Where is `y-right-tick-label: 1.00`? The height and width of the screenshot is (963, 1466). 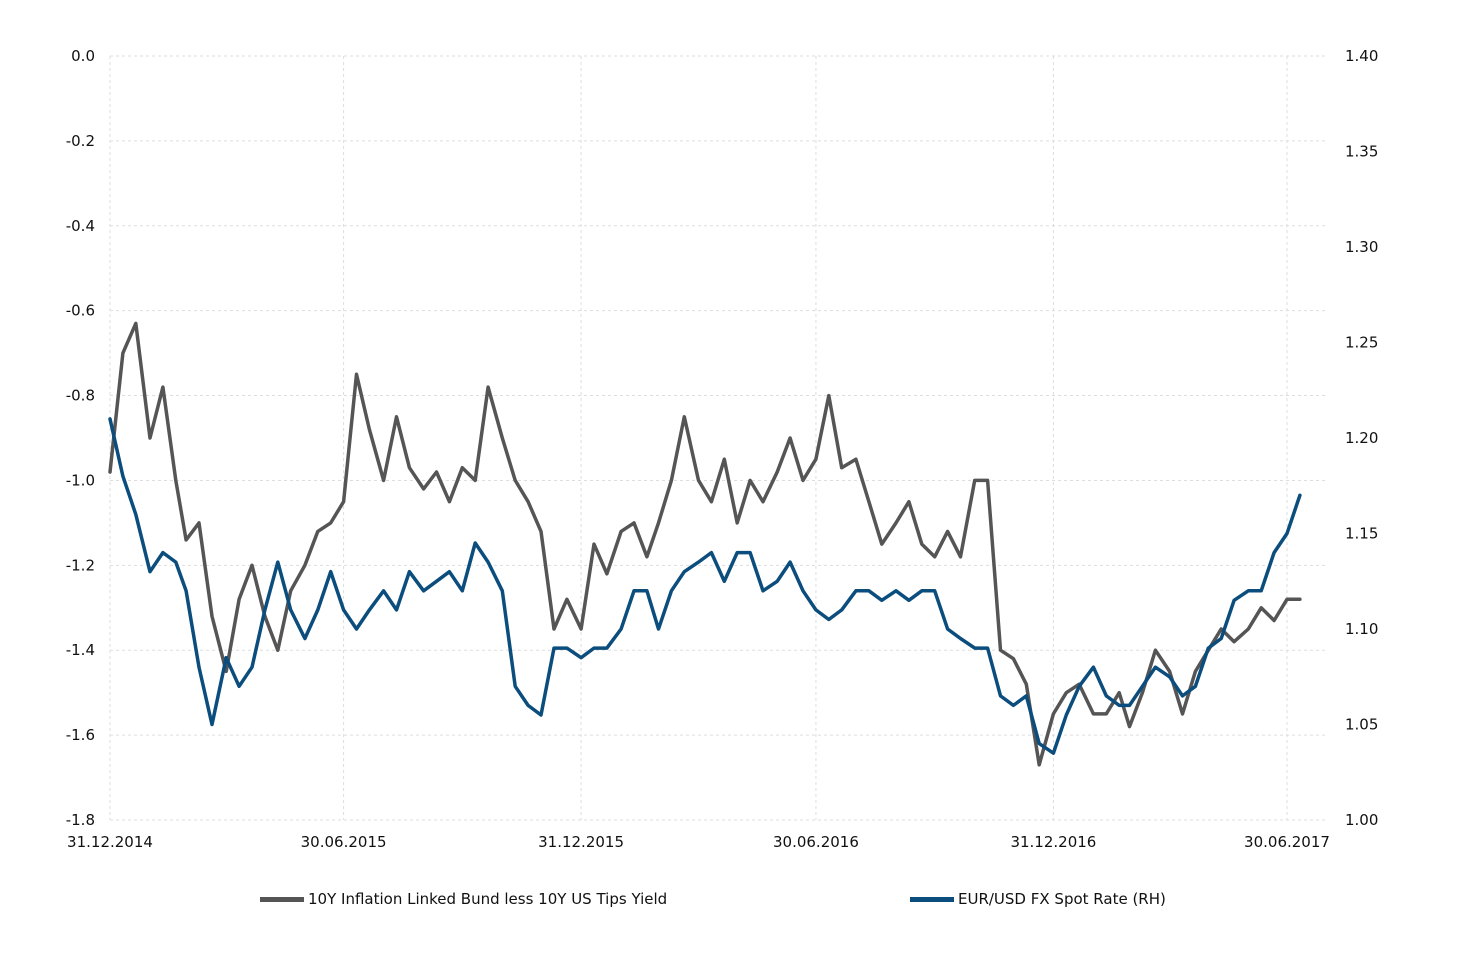 y-right-tick-label: 1.00 is located at coordinates (1361, 820).